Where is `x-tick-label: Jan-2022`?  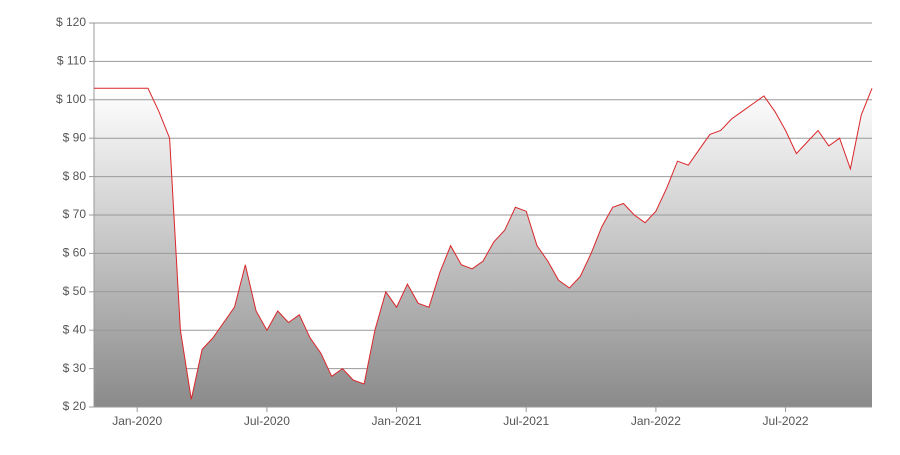
x-tick-label: Jan-2022 is located at coordinates (656, 421).